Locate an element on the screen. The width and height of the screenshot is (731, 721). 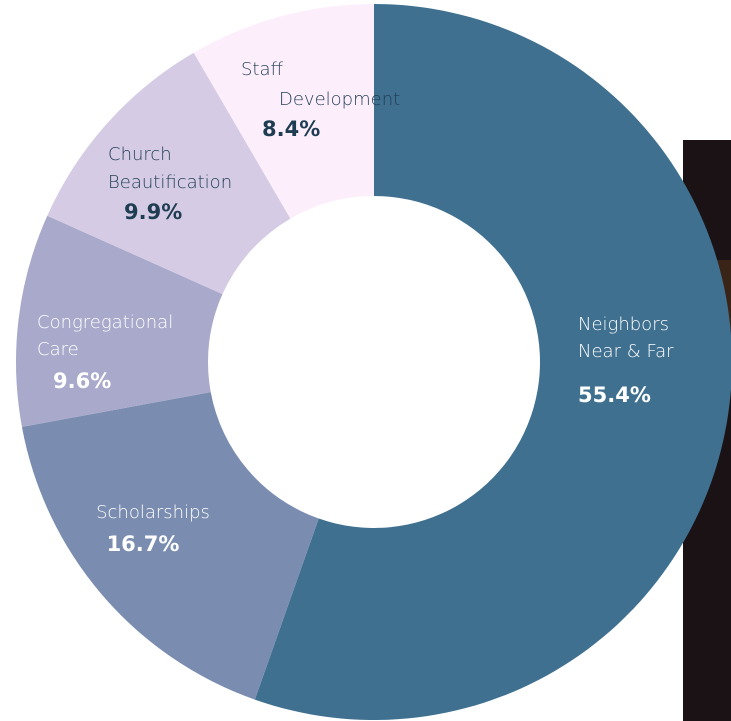
slice-label: Development is located at coordinates (339, 99).